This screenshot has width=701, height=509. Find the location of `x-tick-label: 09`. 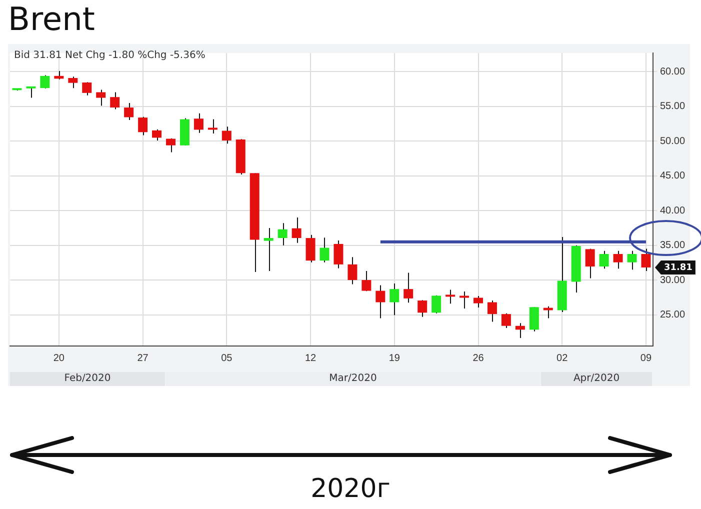

x-tick-label: 09 is located at coordinates (646, 358).